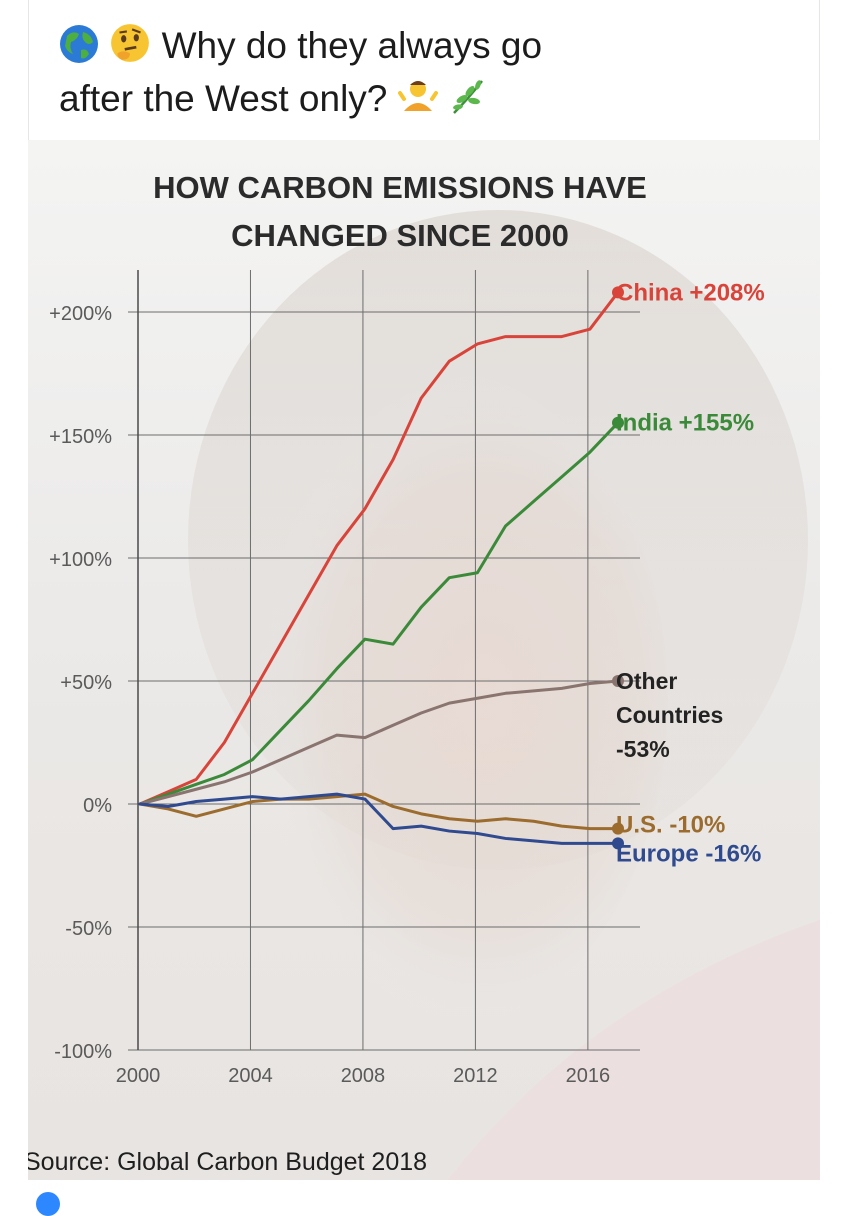  I want to click on chart-source: Source: Global Carbon Budget 2018, so click(227, 1162).